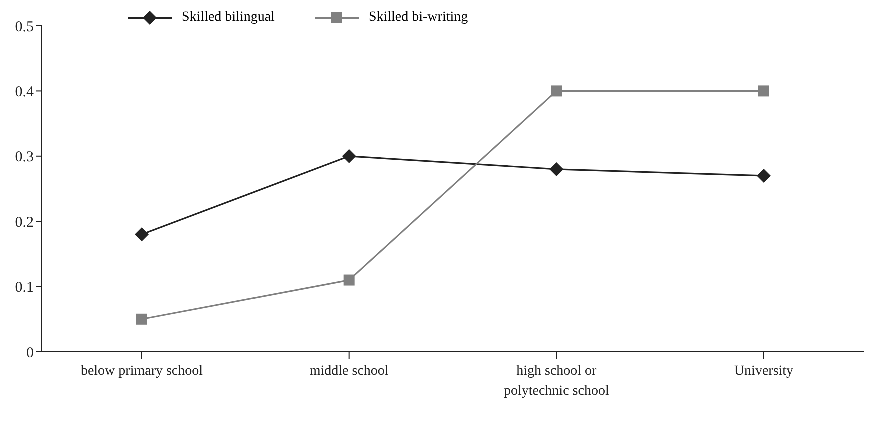 The image size is (876, 422). What do you see at coordinates (24, 92) in the screenshot?
I see `y-tick-label: 0.4` at bounding box center [24, 92].